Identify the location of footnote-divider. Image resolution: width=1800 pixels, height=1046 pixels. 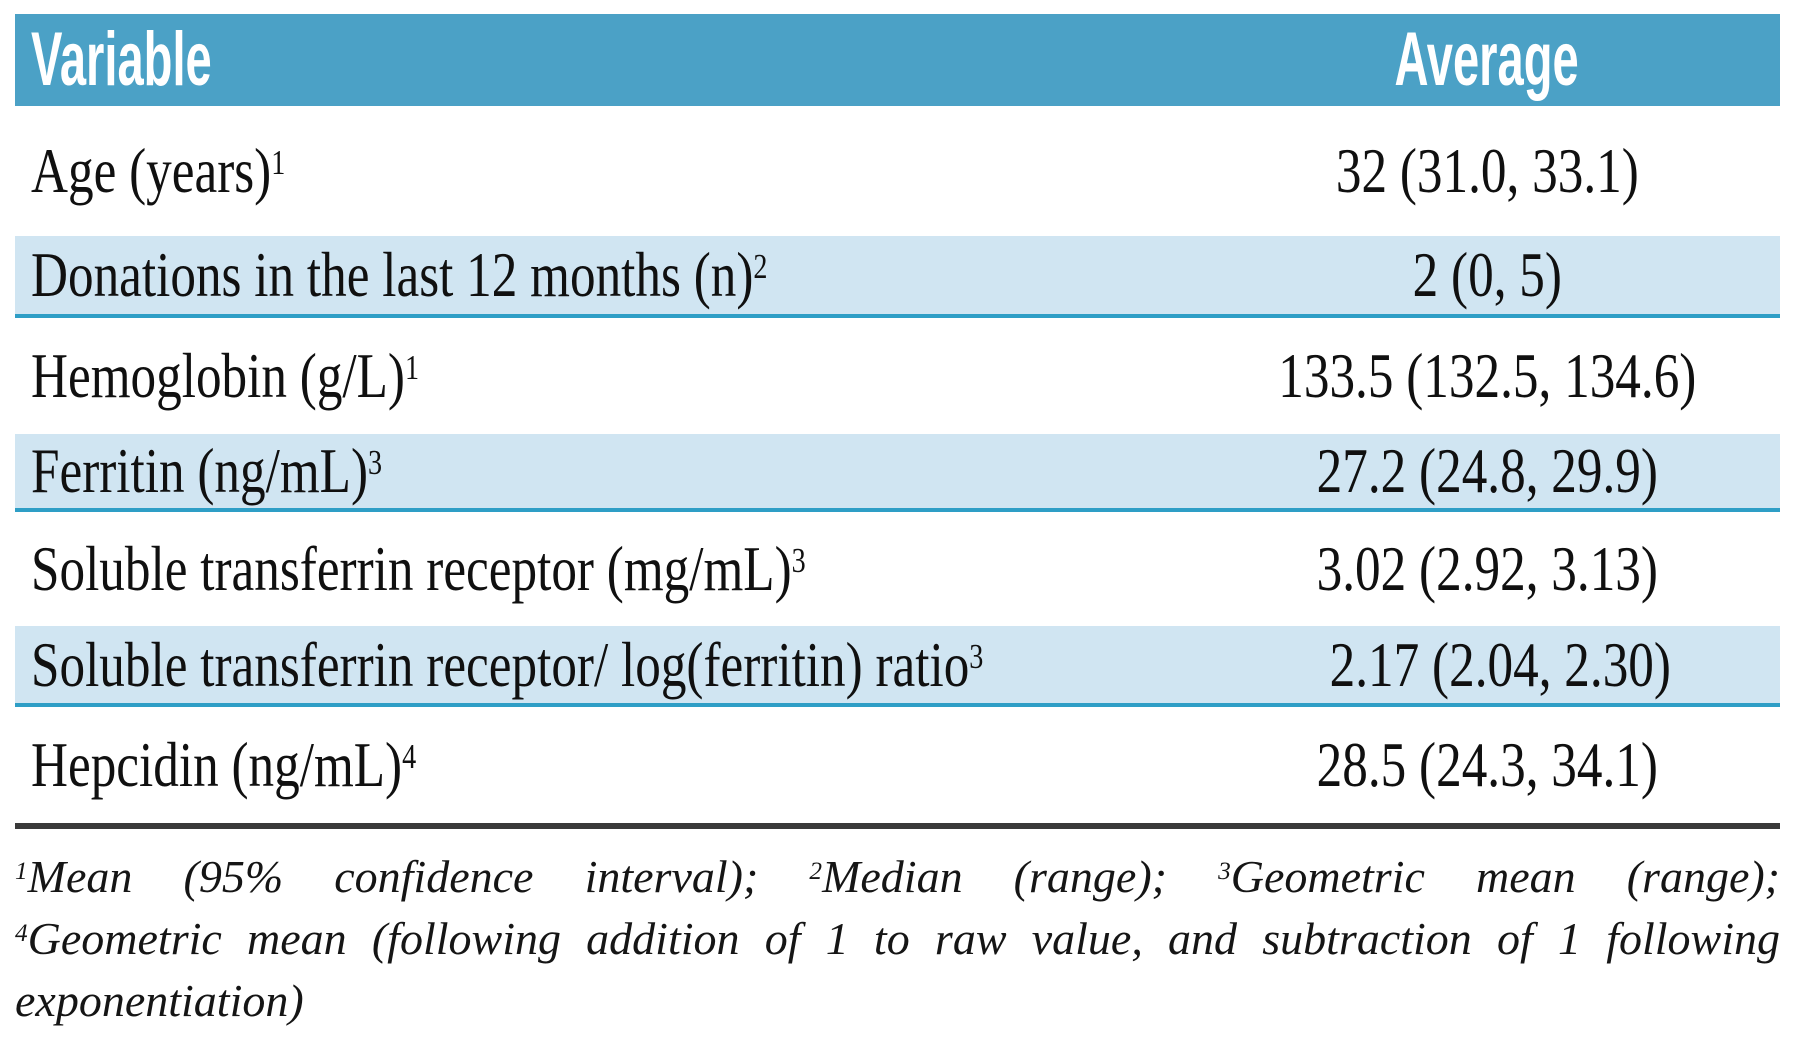
(897, 826).